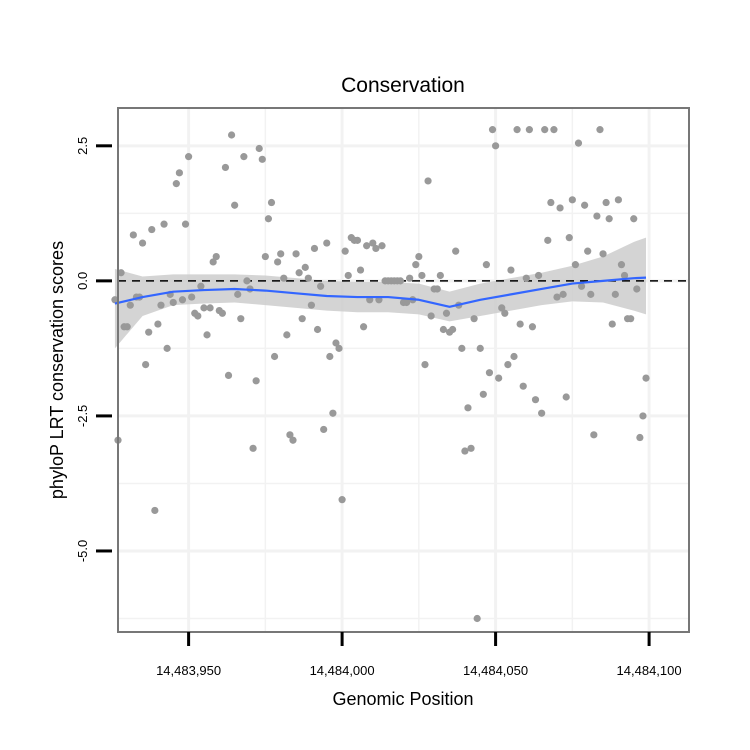 The width and height of the screenshot is (750, 750). Describe the element at coordinates (188, 670) in the screenshot. I see `x-tick-label: 14,483,950` at that location.